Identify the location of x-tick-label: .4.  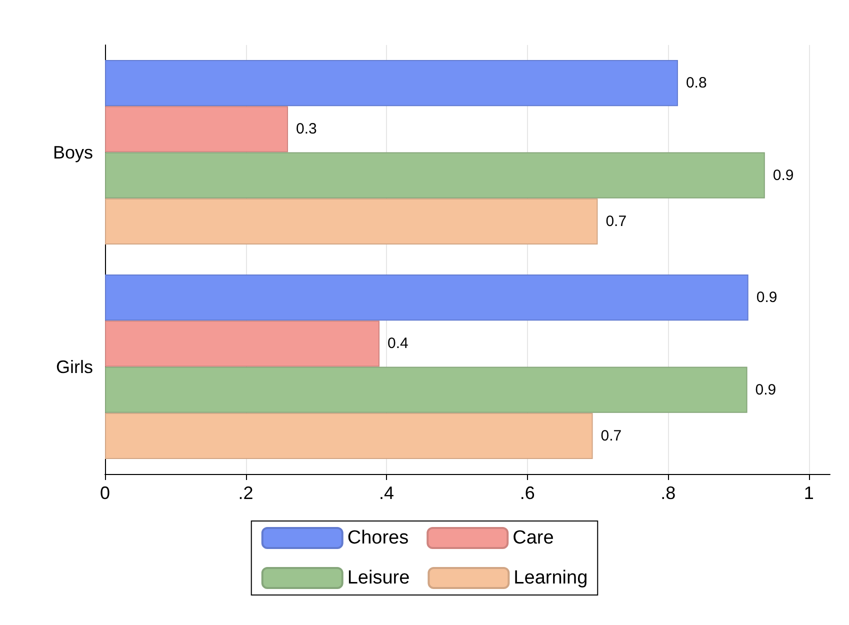
(386, 493).